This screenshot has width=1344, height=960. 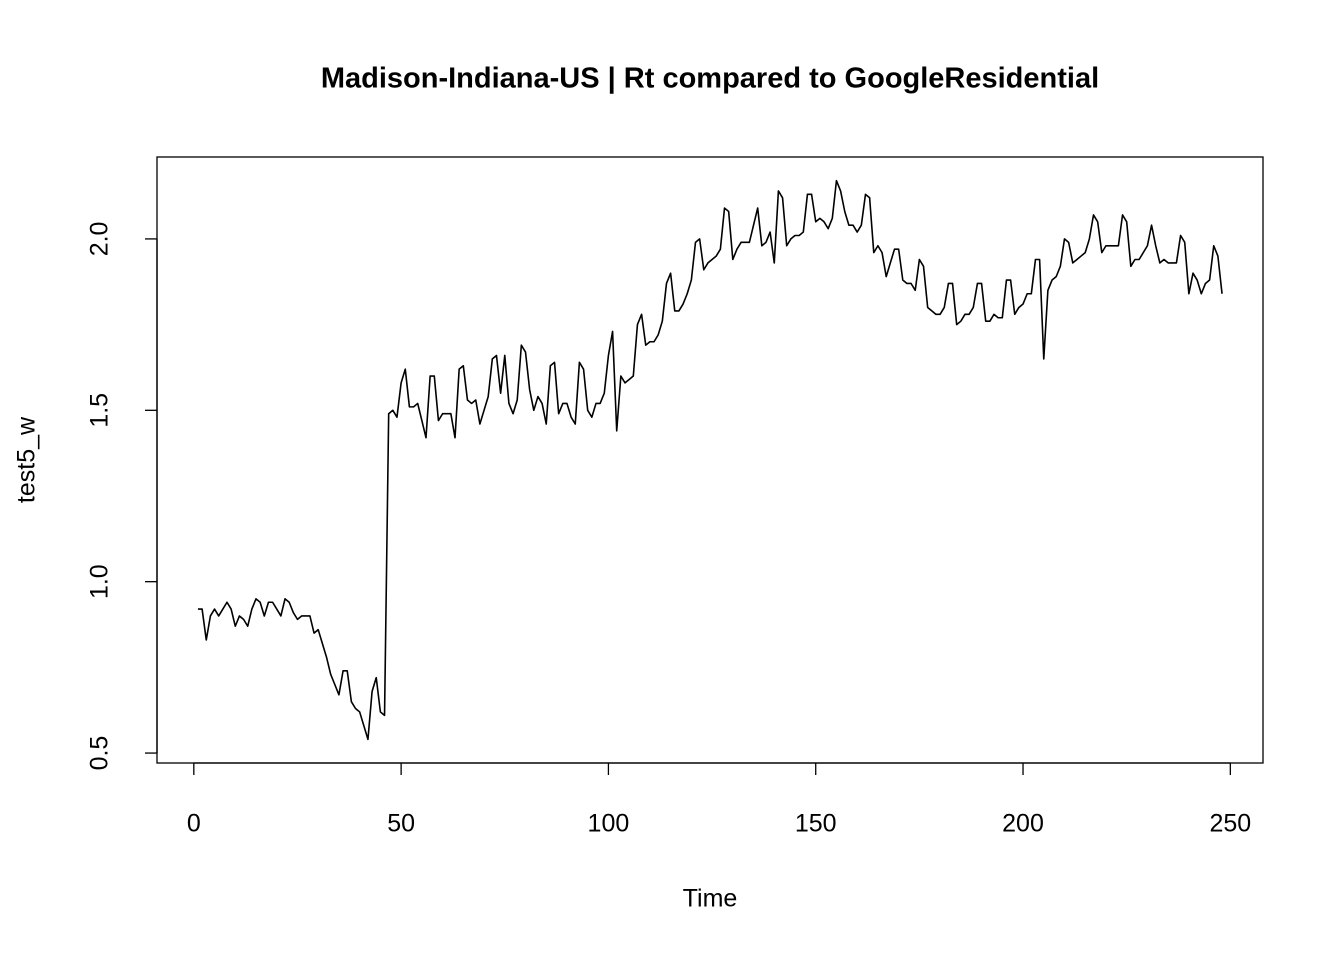 What do you see at coordinates (100, 753) in the screenshot?
I see `y-tick-label: 0.5` at bounding box center [100, 753].